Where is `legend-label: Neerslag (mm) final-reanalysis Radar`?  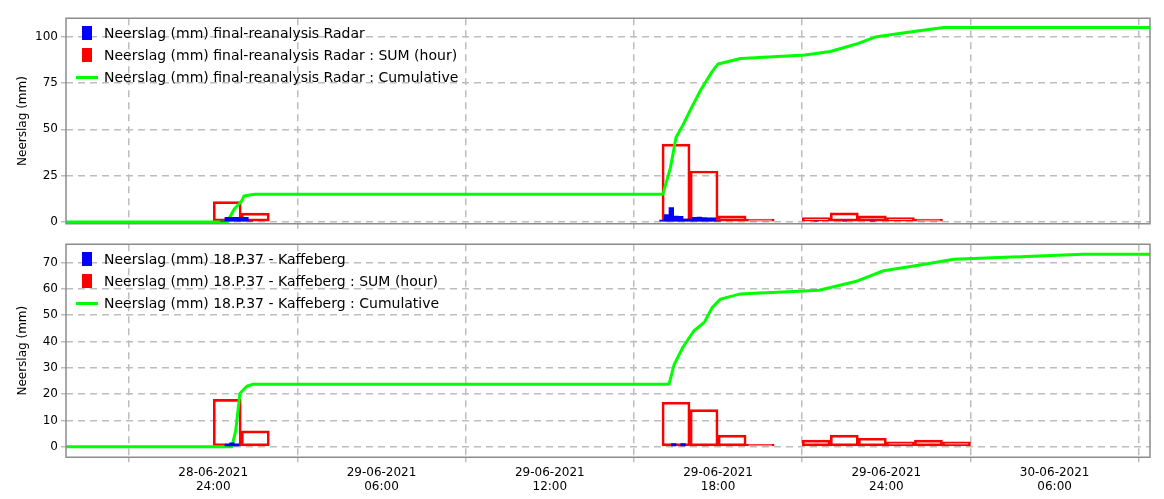
legend-label: Neerslag (mm) final-reanalysis Radar is located at coordinates (234, 34).